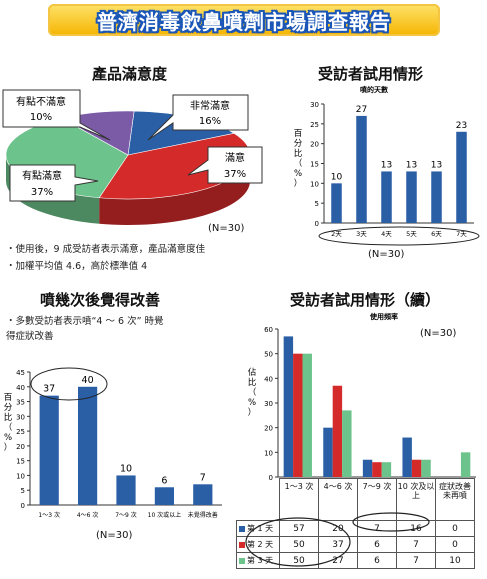 The image size is (487, 579). Describe the element at coordinates (203, 515) in the screenshot. I see `x-tick-label: 未覺得改善` at that location.